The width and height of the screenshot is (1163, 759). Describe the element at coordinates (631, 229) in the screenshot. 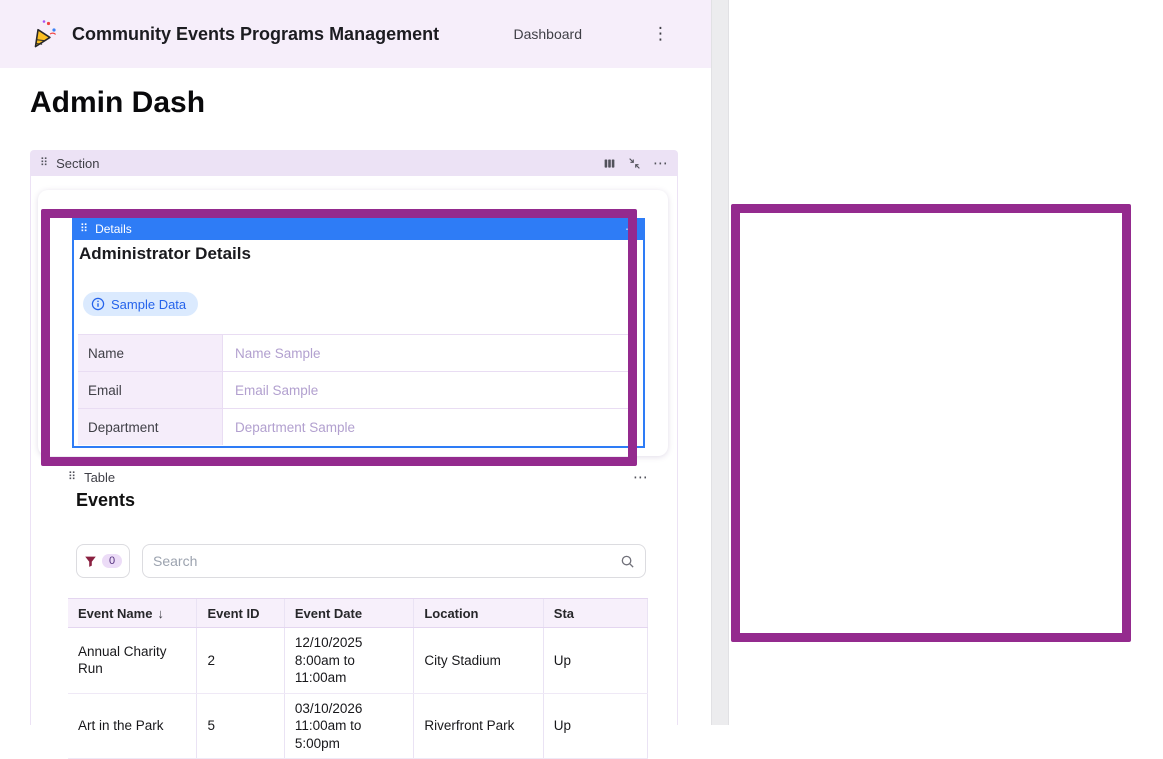

I see `details-block-menu-icon: ⋯` at that location.